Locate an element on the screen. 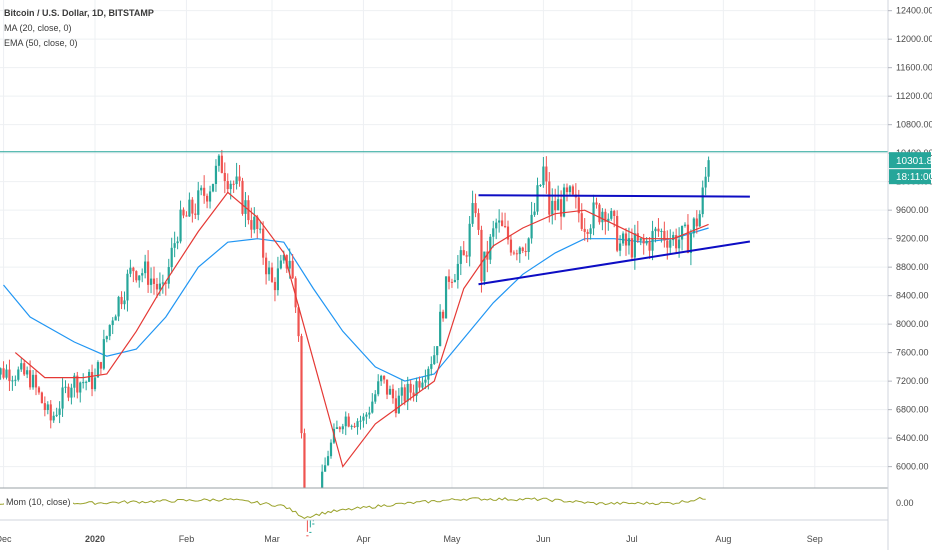  momentum-zero-label: 0.00 is located at coordinates (905, 503).